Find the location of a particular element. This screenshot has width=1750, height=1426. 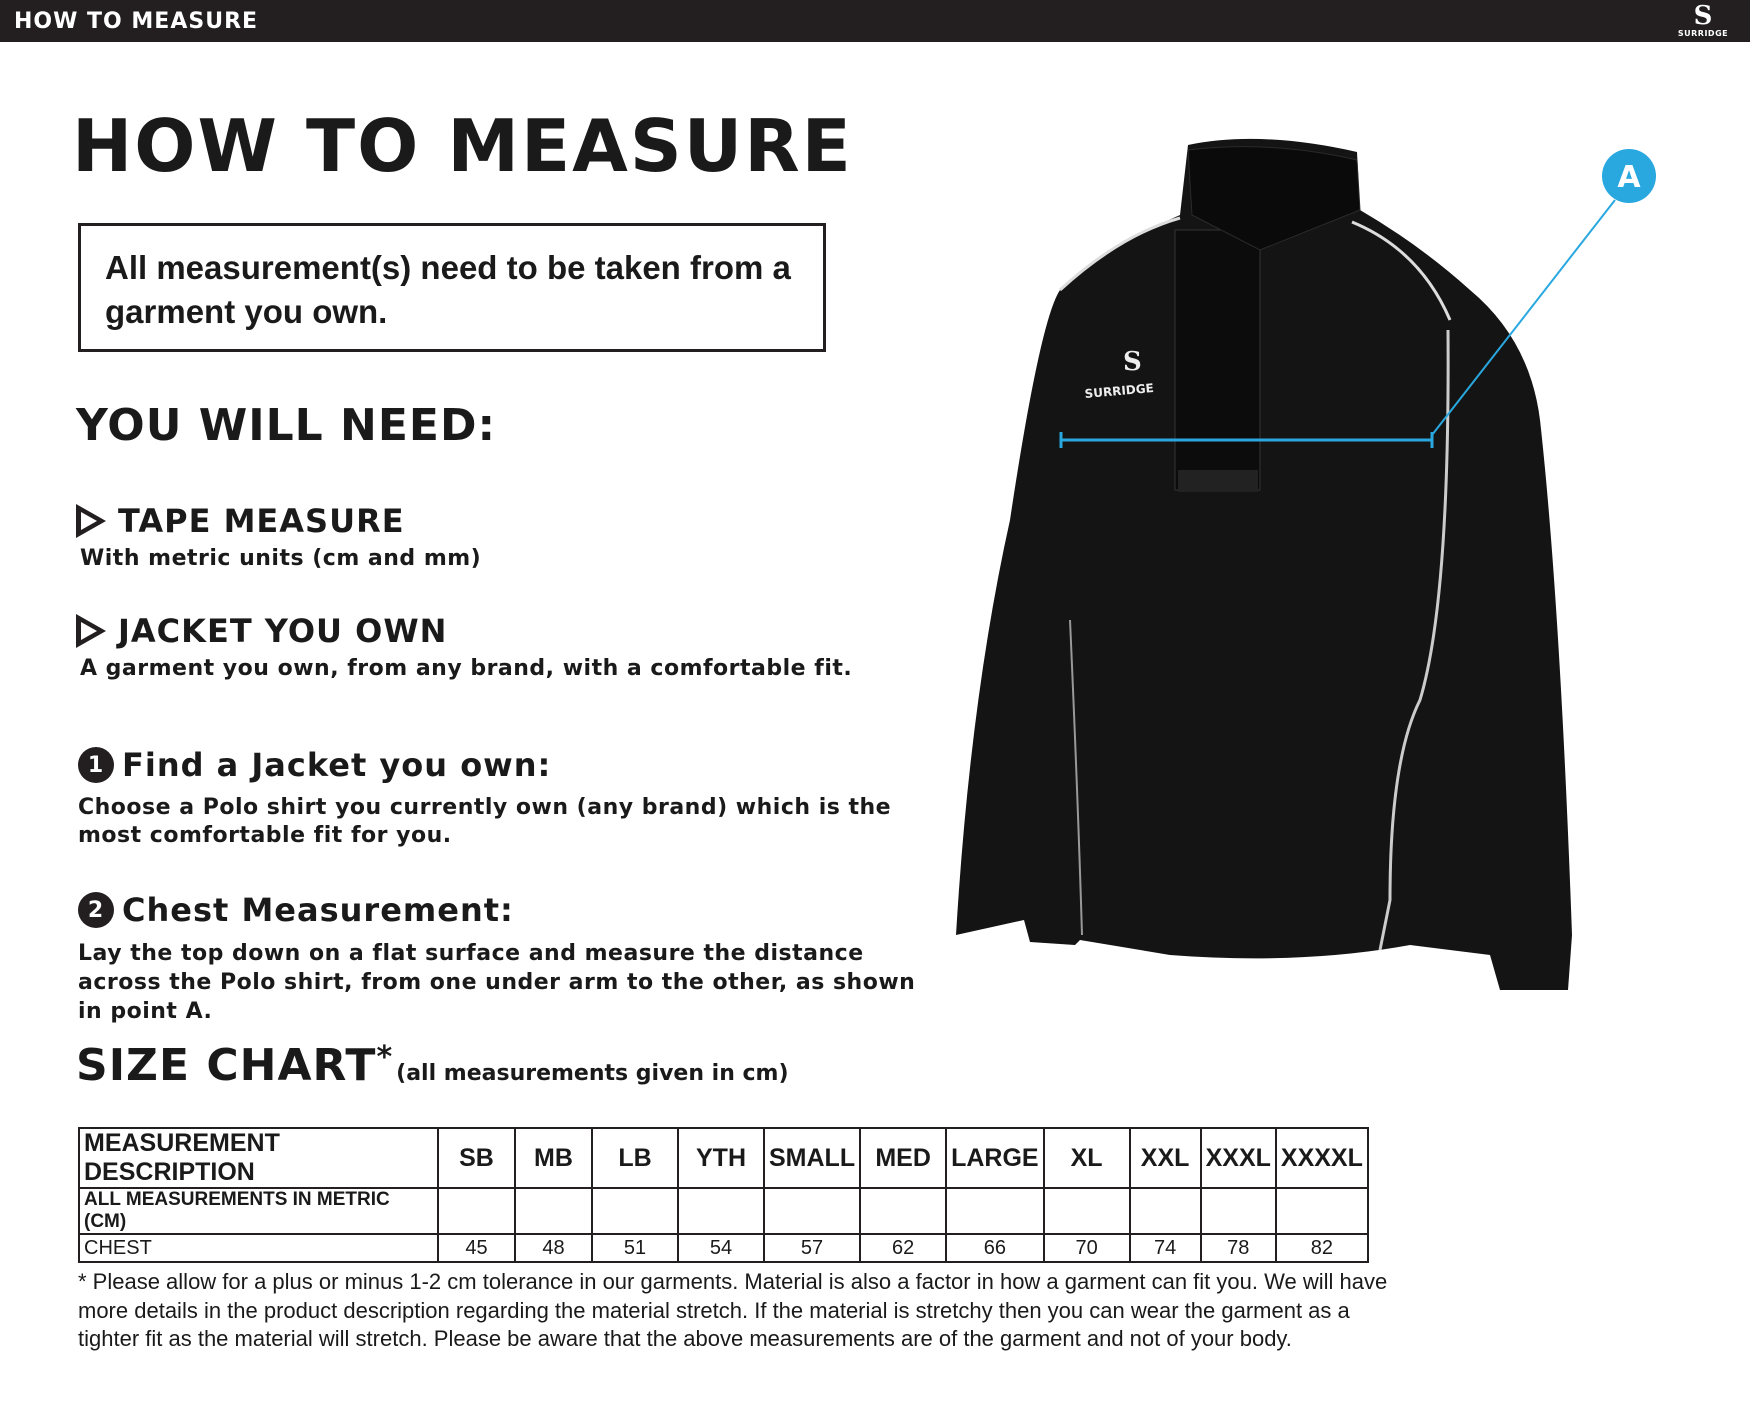

point-a-label: A is located at coordinates (1629, 177).